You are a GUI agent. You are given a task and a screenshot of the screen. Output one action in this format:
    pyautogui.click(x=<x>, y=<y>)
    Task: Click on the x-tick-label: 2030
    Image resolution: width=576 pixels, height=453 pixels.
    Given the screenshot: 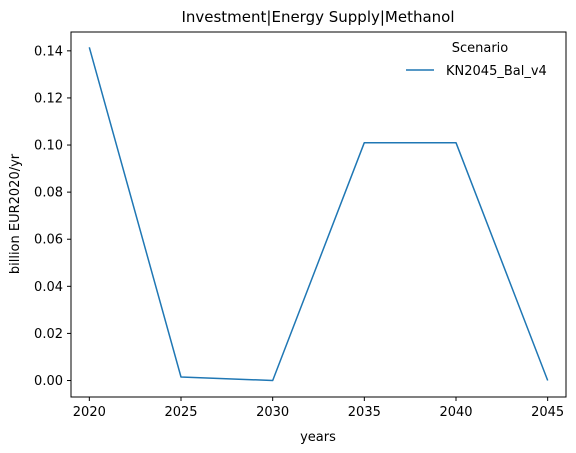 What is the action you would take?
    pyautogui.click(x=272, y=412)
    